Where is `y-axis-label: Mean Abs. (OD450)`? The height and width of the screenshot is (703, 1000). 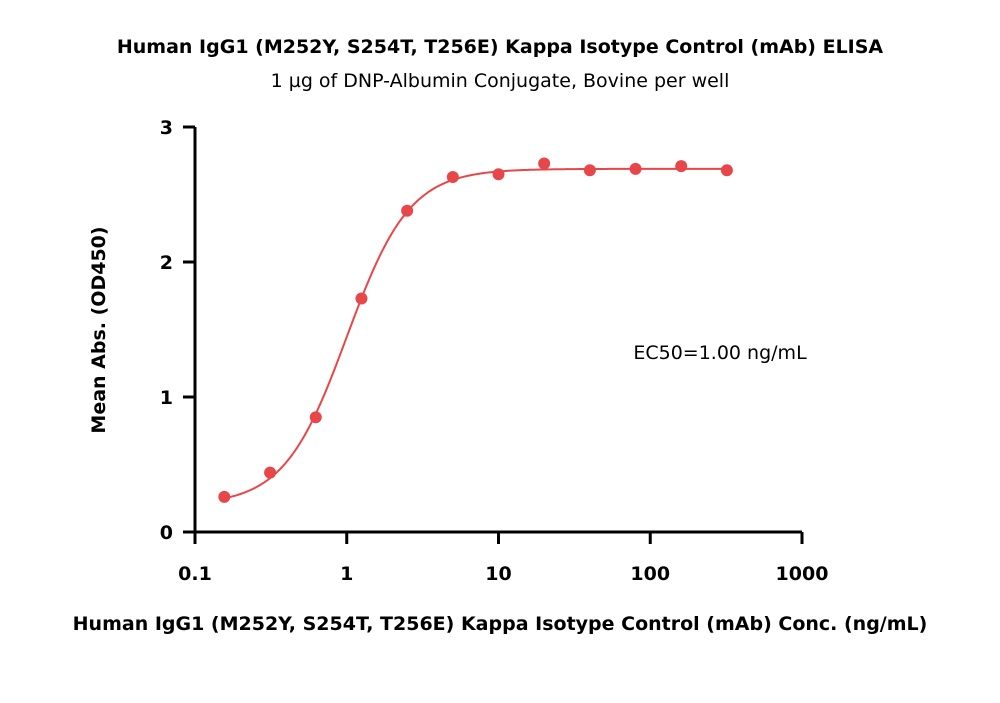
y-axis-label: Mean Abs. (OD450) is located at coordinates (99, 329).